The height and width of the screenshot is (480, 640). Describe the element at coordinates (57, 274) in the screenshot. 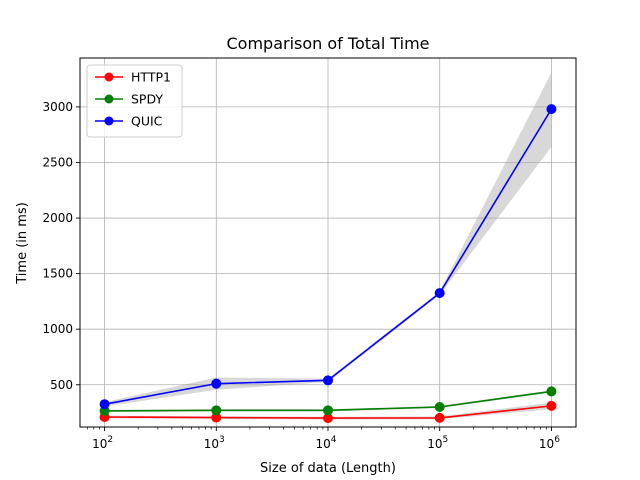

I see `y-tick-label-2: 1500` at that location.